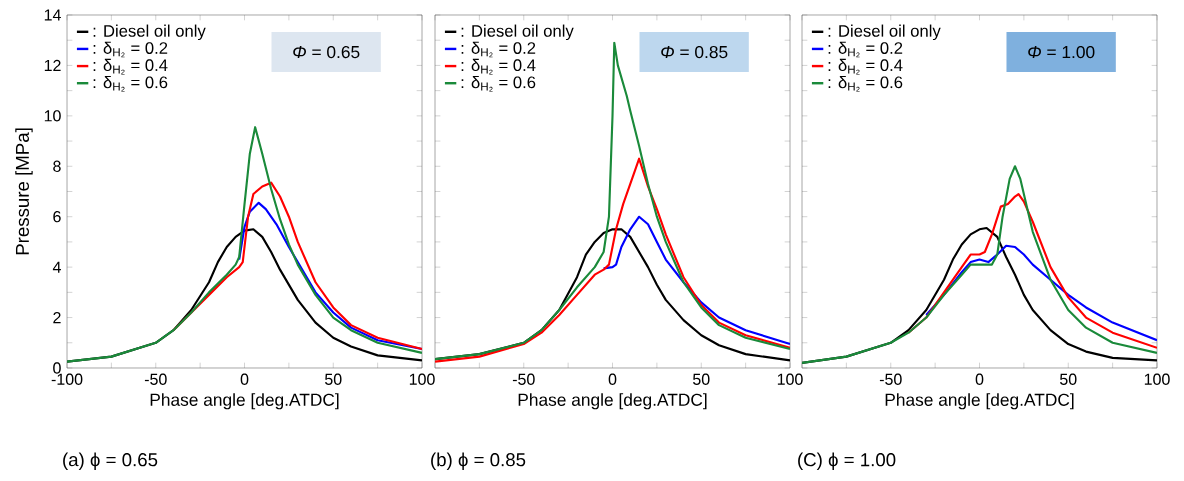 The height and width of the screenshot is (481, 1184). What do you see at coordinates (110, 461) in the screenshot?
I see `text: (a) ϕ = 0.65` at bounding box center [110, 461].